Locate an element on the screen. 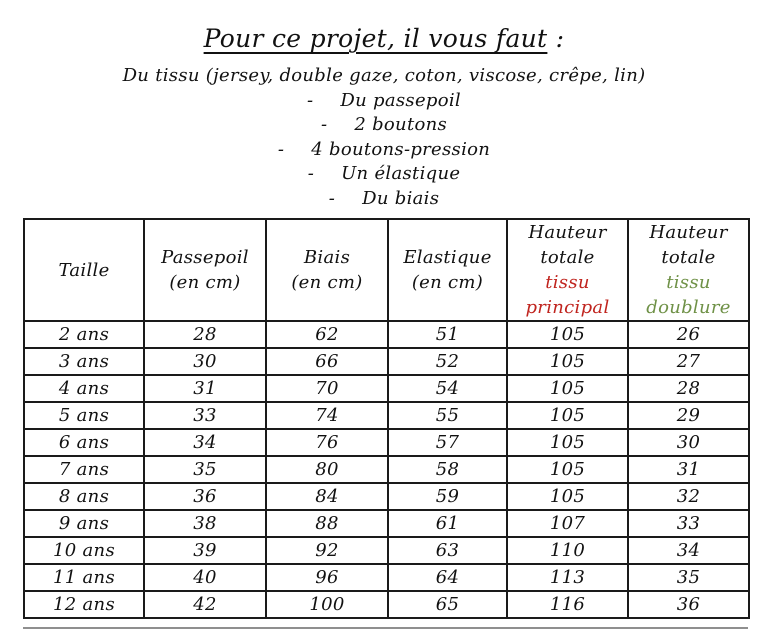 The height and width of the screenshot is (635, 768). cell-hauteur-doublure: 27 is located at coordinates (688, 361).